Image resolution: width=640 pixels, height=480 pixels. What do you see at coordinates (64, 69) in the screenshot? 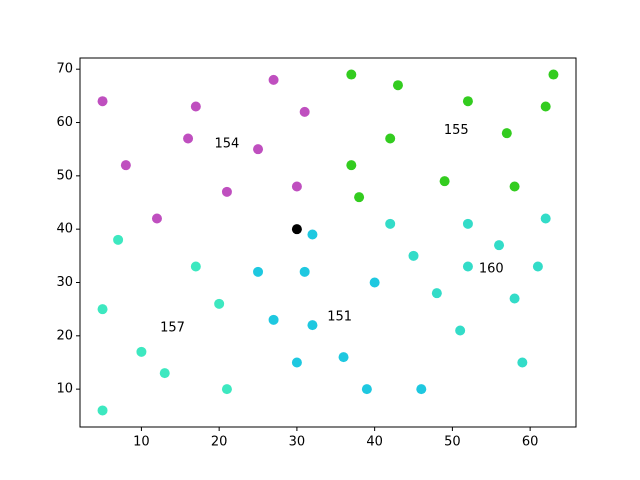
I see `y-tick-label: 70` at bounding box center [64, 69].